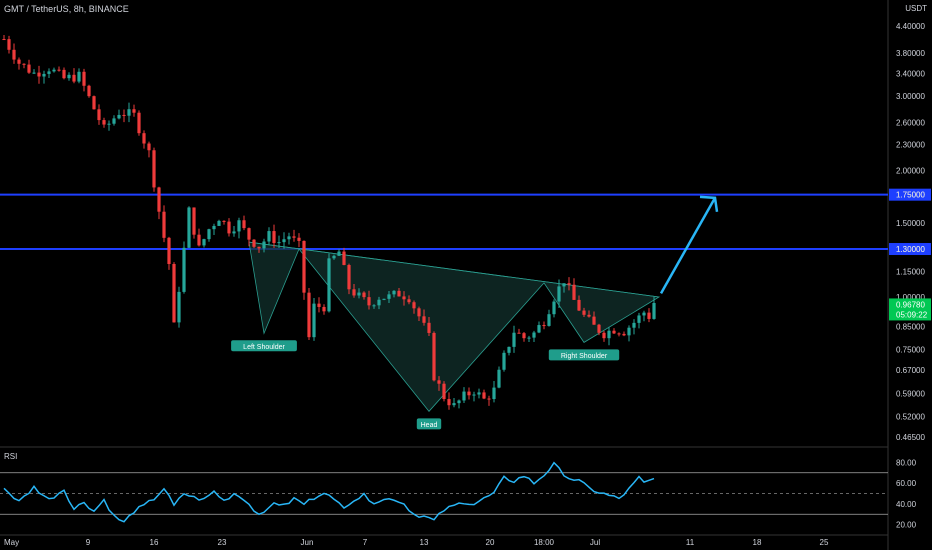 The height and width of the screenshot is (550, 932). What do you see at coordinates (910, 73) in the screenshot?
I see `price-tick-label: 3.40000` at bounding box center [910, 73].